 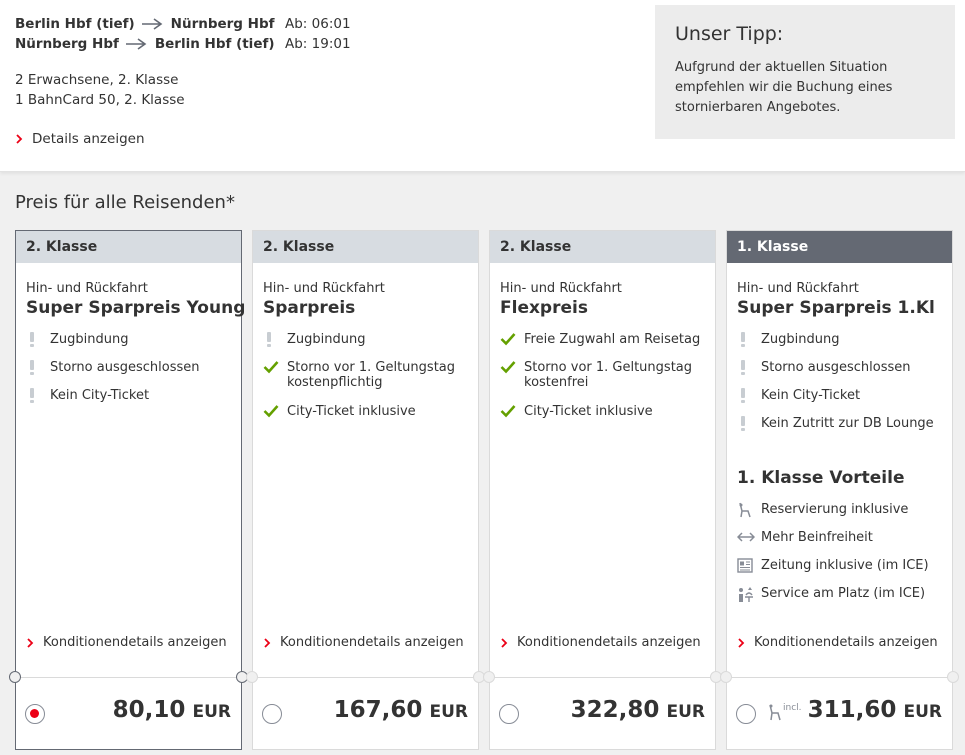 I want to click on fare-price: 80,10 EUR, so click(x=172, y=710).